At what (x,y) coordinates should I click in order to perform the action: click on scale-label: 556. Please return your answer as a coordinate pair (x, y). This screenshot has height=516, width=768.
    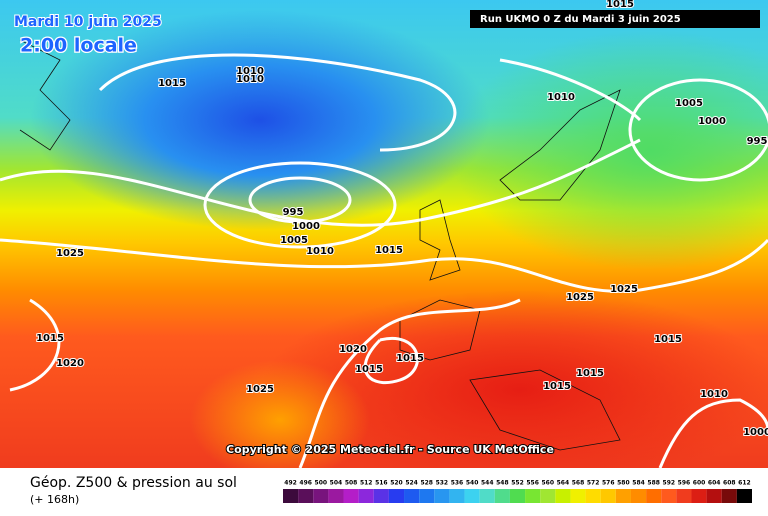
    Looking at the image, I should click on (532, 483).